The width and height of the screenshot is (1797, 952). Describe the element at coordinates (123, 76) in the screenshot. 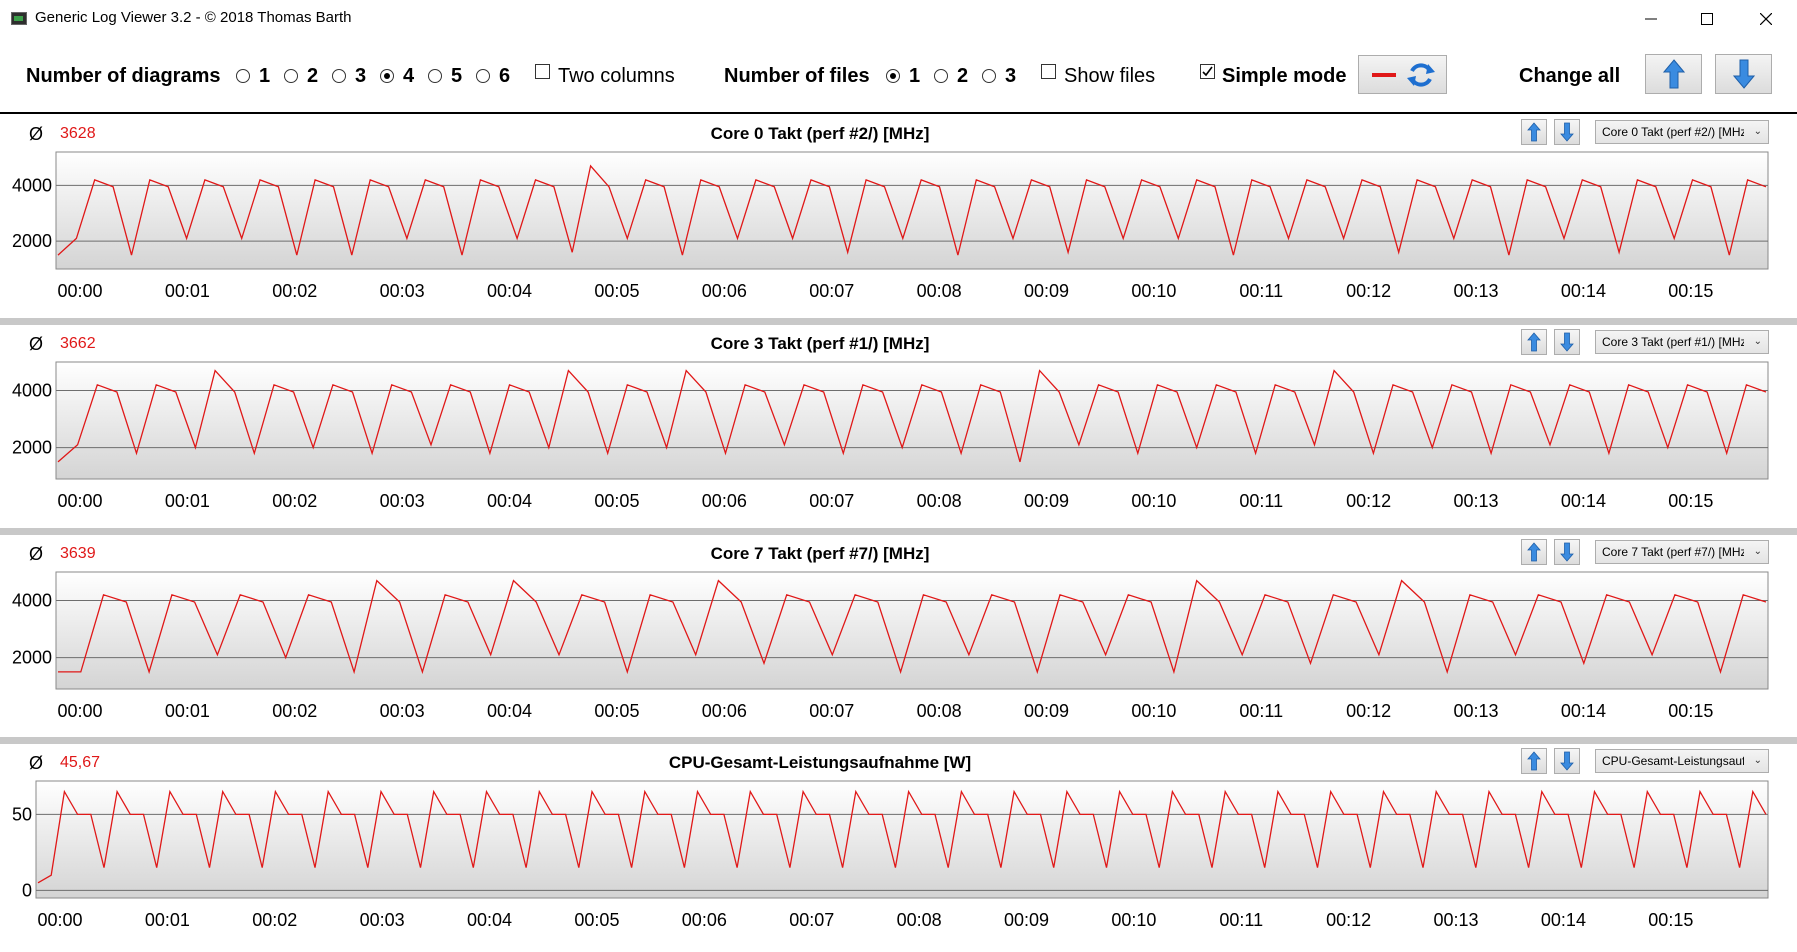

I see `diagrams-label: Number of diagrams` at that location.